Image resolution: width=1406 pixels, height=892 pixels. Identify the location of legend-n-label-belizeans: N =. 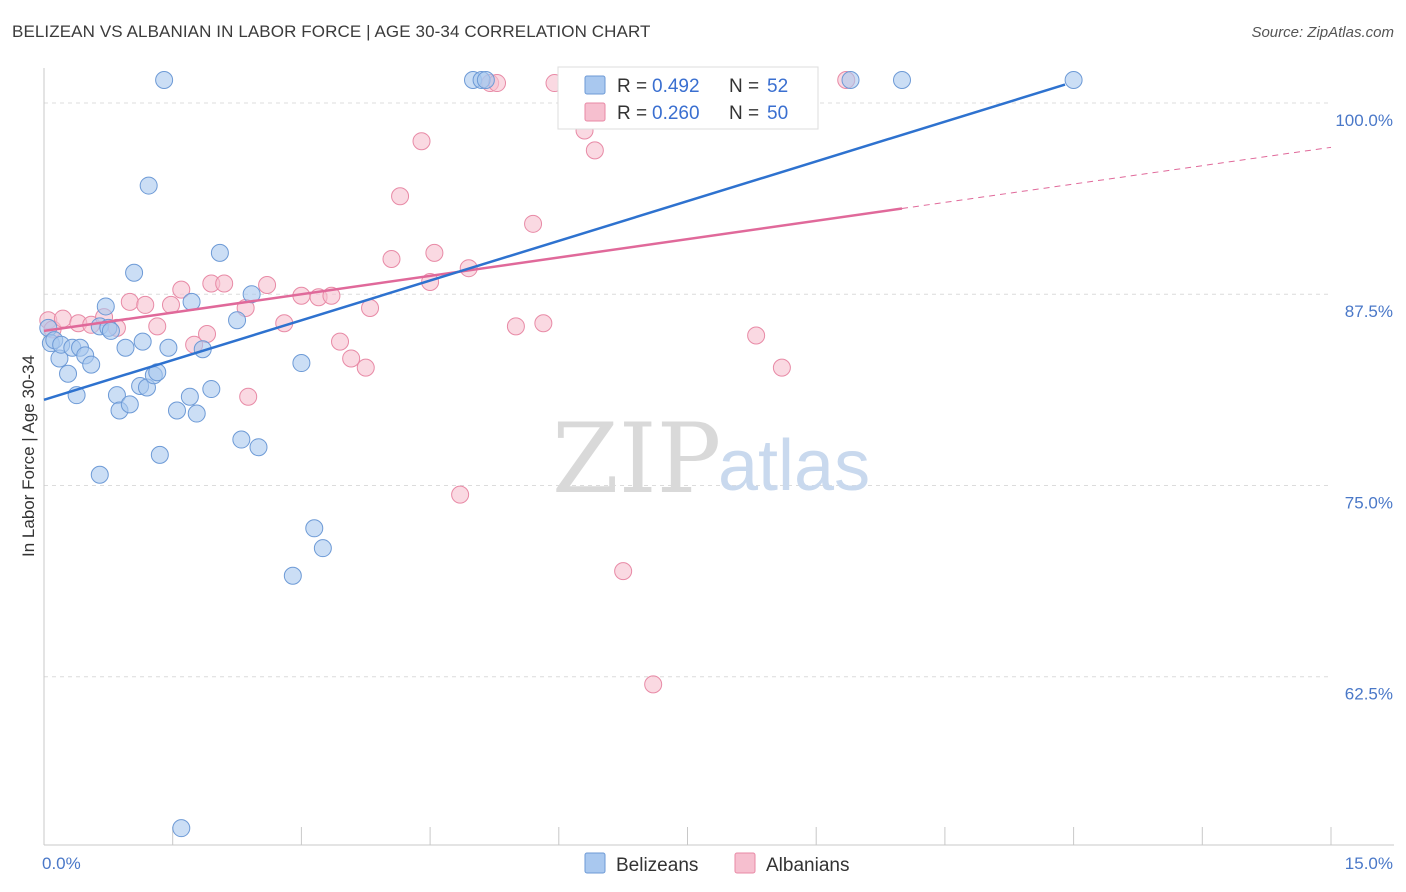
(744, 86).